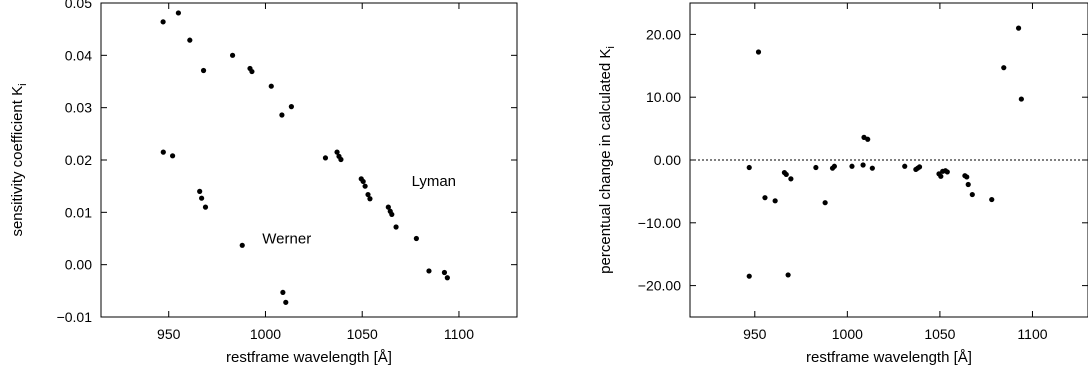  What do you see at coordinates (78, 108) in the screenshot?
I see `y-tick-label: 0.03` at bounding box center [78, 108].